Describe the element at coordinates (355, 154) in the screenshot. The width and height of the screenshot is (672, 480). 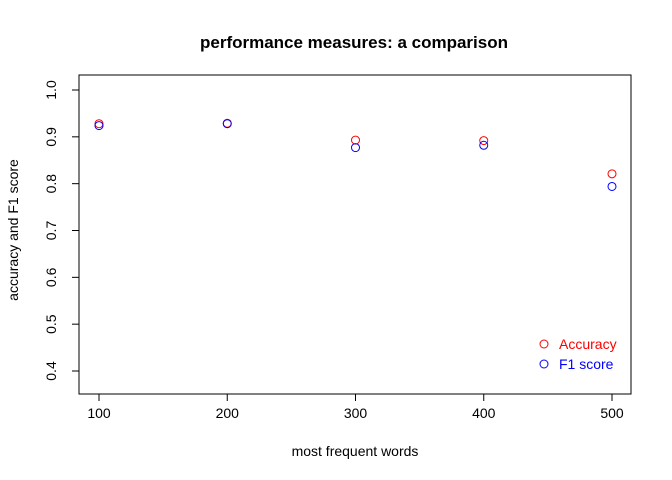
I see `data-points` at that location.